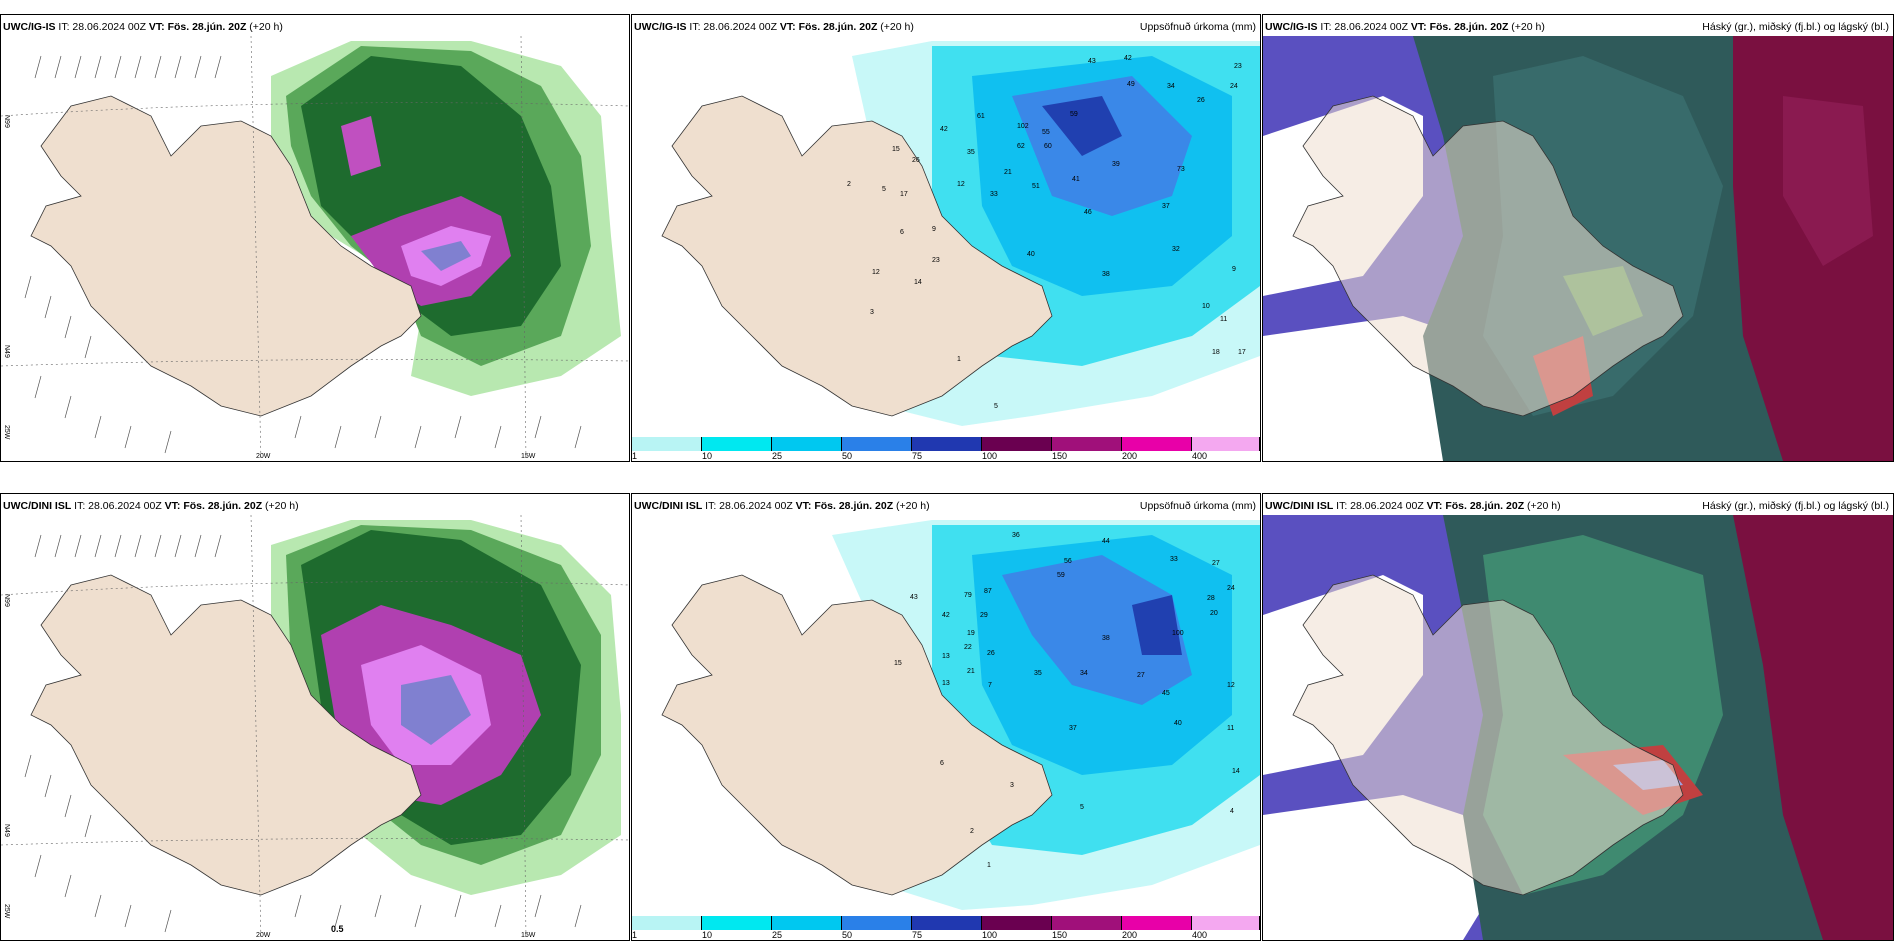 The width and height of the screenshot is (1900, 950). I want to click on extra-value-label: 0.5, so click(337, 929).